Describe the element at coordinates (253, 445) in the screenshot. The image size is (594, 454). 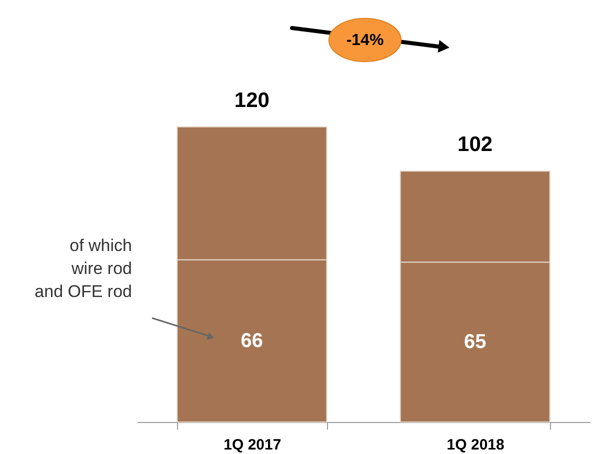
I see `x-tick-label: 1Q 2017` at that location.